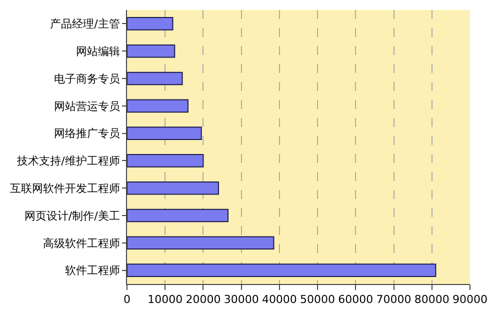  What do you see at coordinates (72, 215) in the screenshot?
I see `y-tick-label: 网页设计/制作/美工` at bounding box center [72, 215].